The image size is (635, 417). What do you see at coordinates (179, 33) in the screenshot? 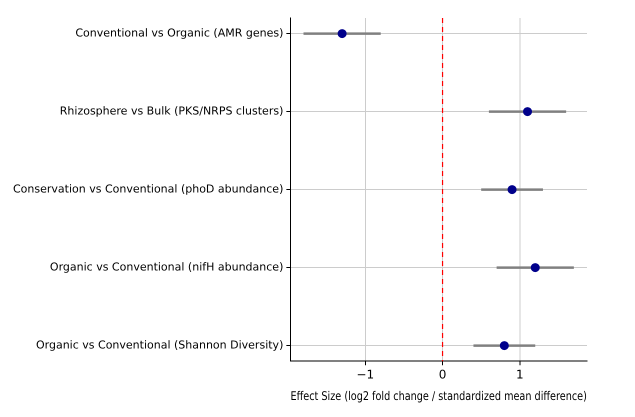
I see `y-tick-label: Conventional vs Organic (AMR genes)` at bounding box center [179, 33].